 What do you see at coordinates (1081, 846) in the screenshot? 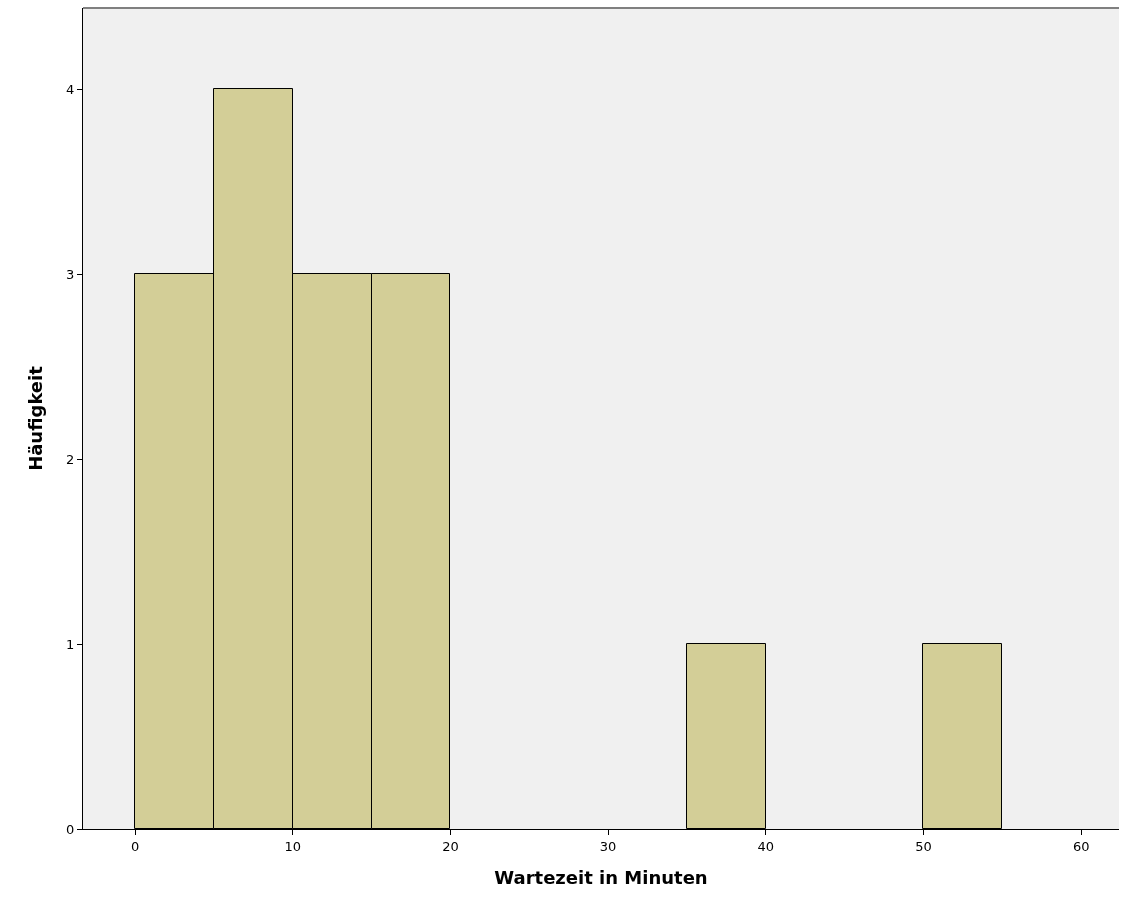
I see `x-tick-label: 60` at bounding box center [1081, 846].